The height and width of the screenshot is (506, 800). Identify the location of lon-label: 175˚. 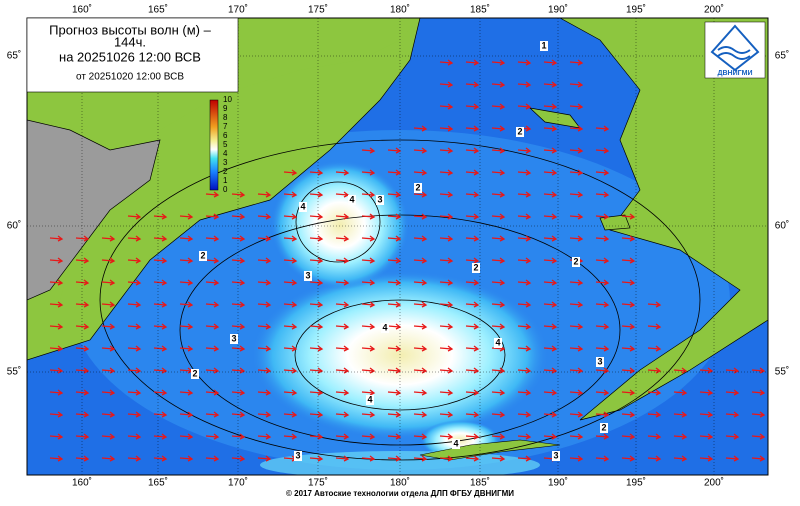
(318, 483).